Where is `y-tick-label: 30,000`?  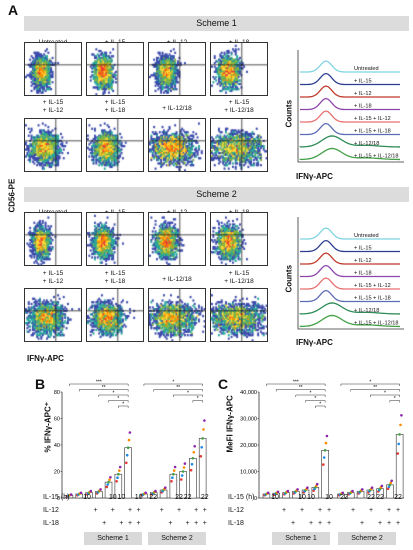 y-tick-label: 30,000 is located at coordinates (248, 420).